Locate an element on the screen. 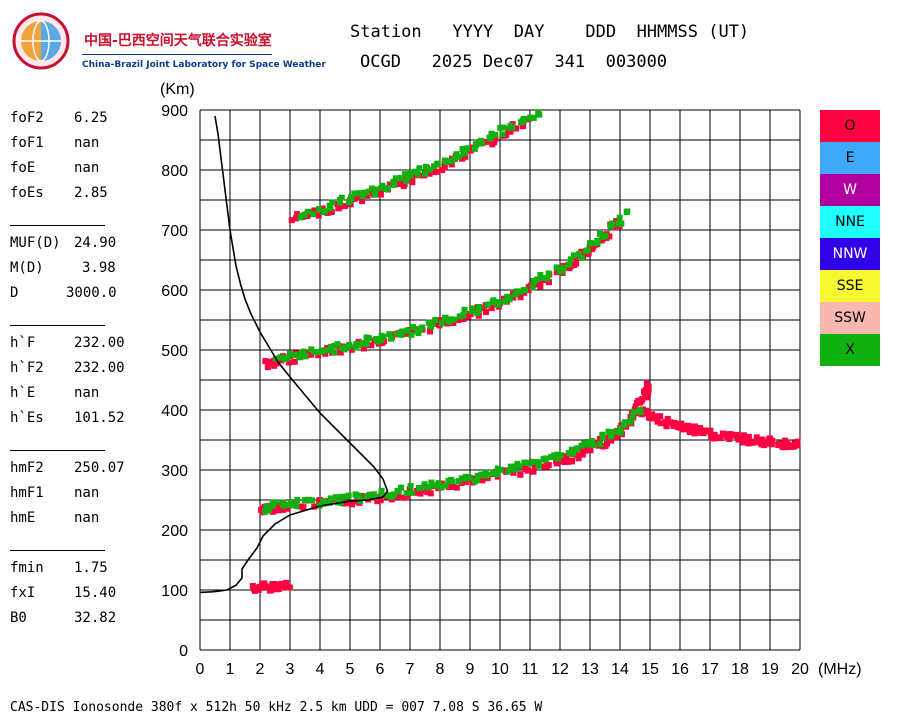  legend-item-x: X is located at coordinates (850, 350).